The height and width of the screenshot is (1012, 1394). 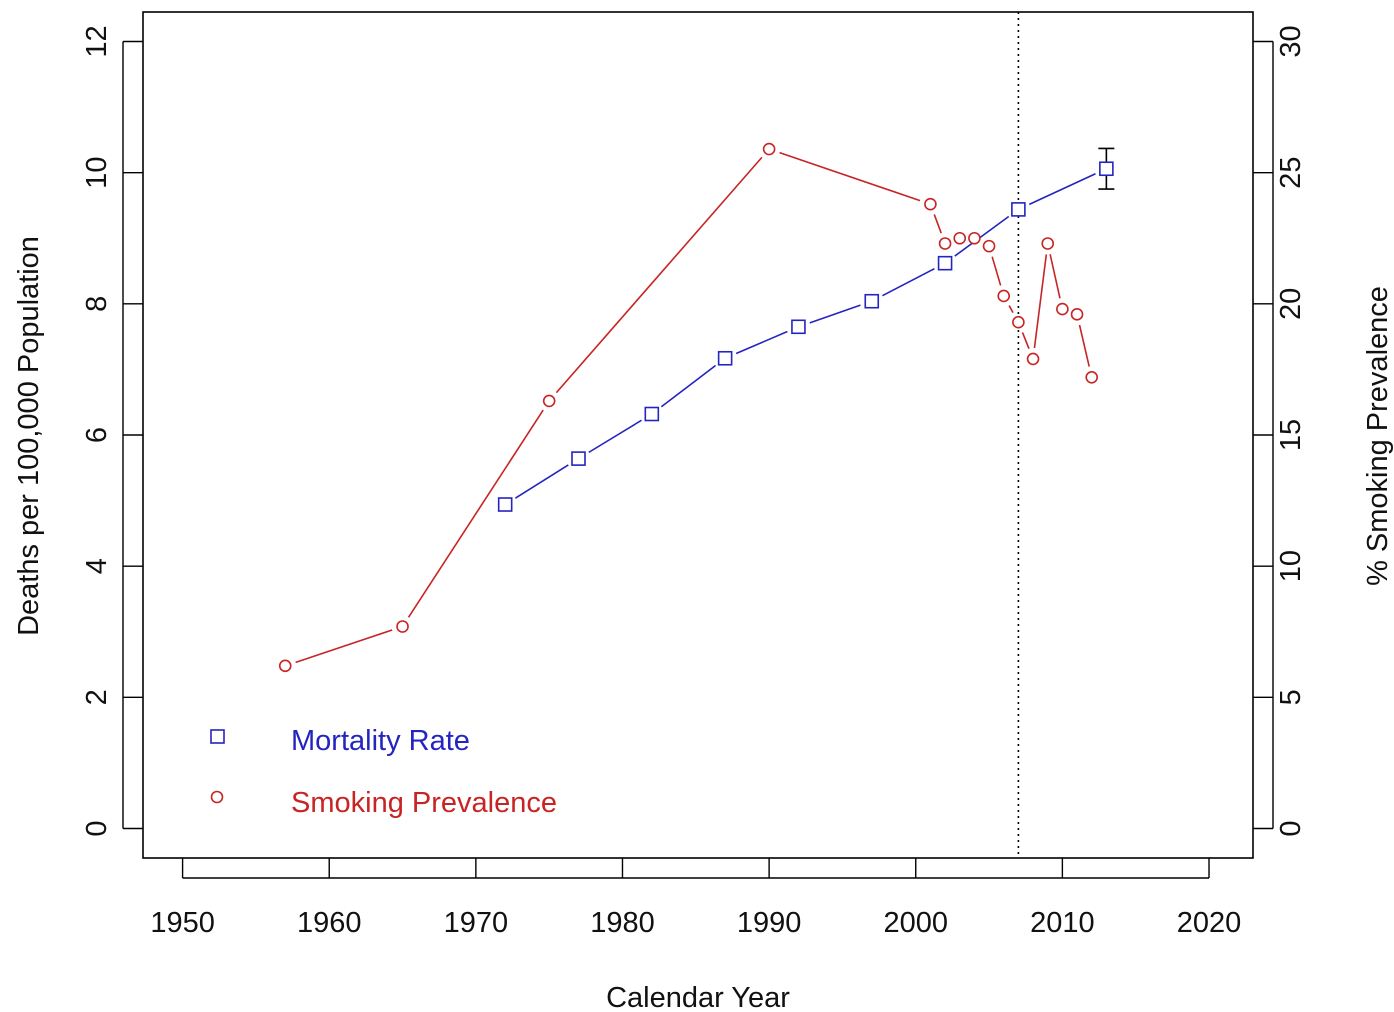 I want to click on y-right-tick-label: 10, so click(x=1291, y=566).